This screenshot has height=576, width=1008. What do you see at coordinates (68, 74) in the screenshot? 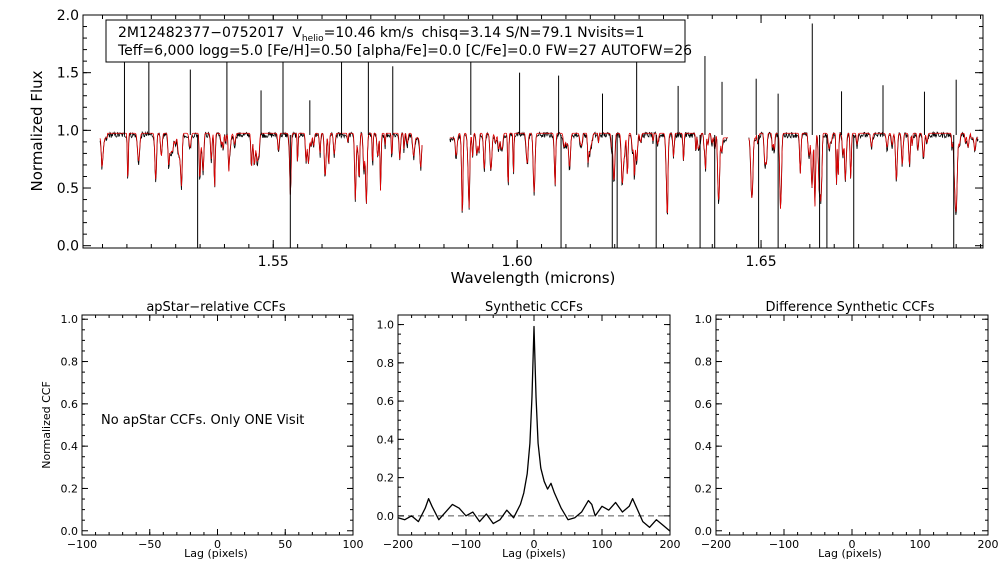
I see `y-tick-label: 1.5` at bounding box center [68, 74].